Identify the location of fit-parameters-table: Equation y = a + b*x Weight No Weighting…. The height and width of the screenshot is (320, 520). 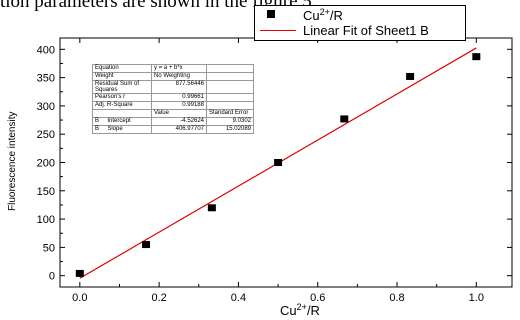
(173, 99).